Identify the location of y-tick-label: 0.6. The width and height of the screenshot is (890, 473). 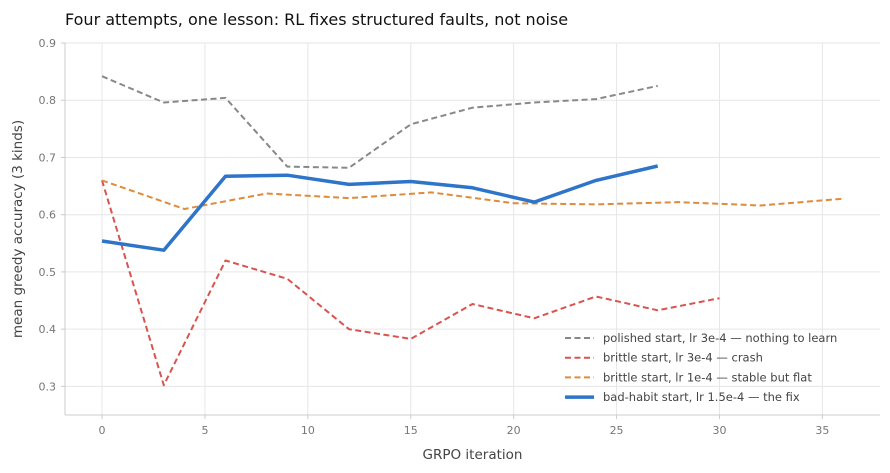
(48, 215).